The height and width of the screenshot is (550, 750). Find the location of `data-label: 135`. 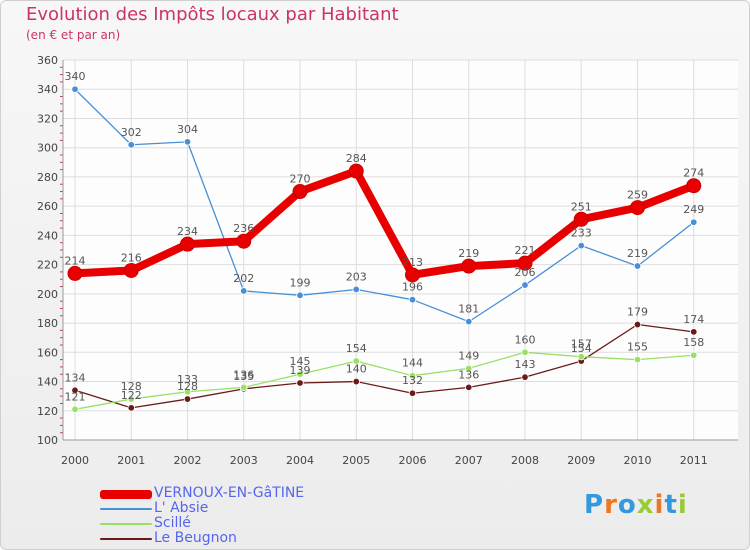

data-label: 135 is located at coordinates (243, 376).